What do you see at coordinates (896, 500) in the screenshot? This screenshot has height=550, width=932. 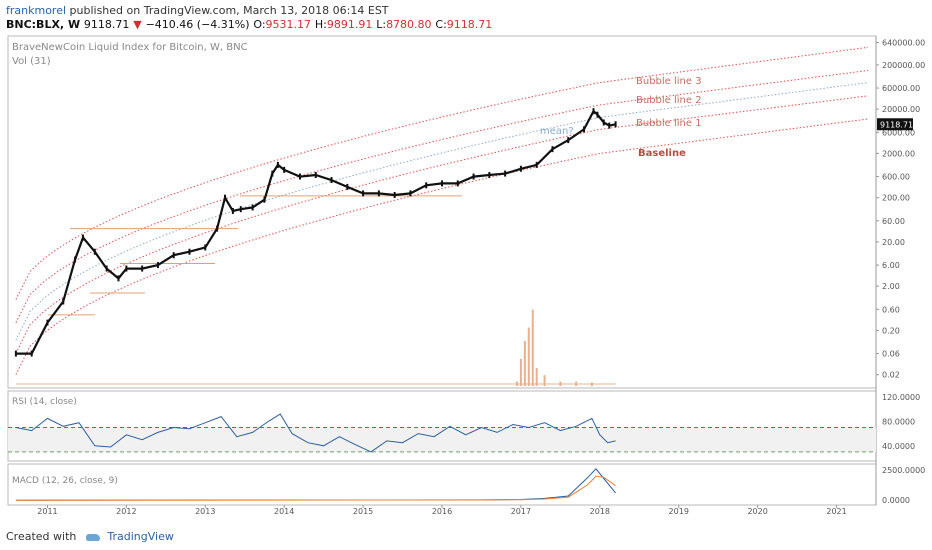 I see `macd-tick-label: 0.0000` at bounding box center [896, 500].